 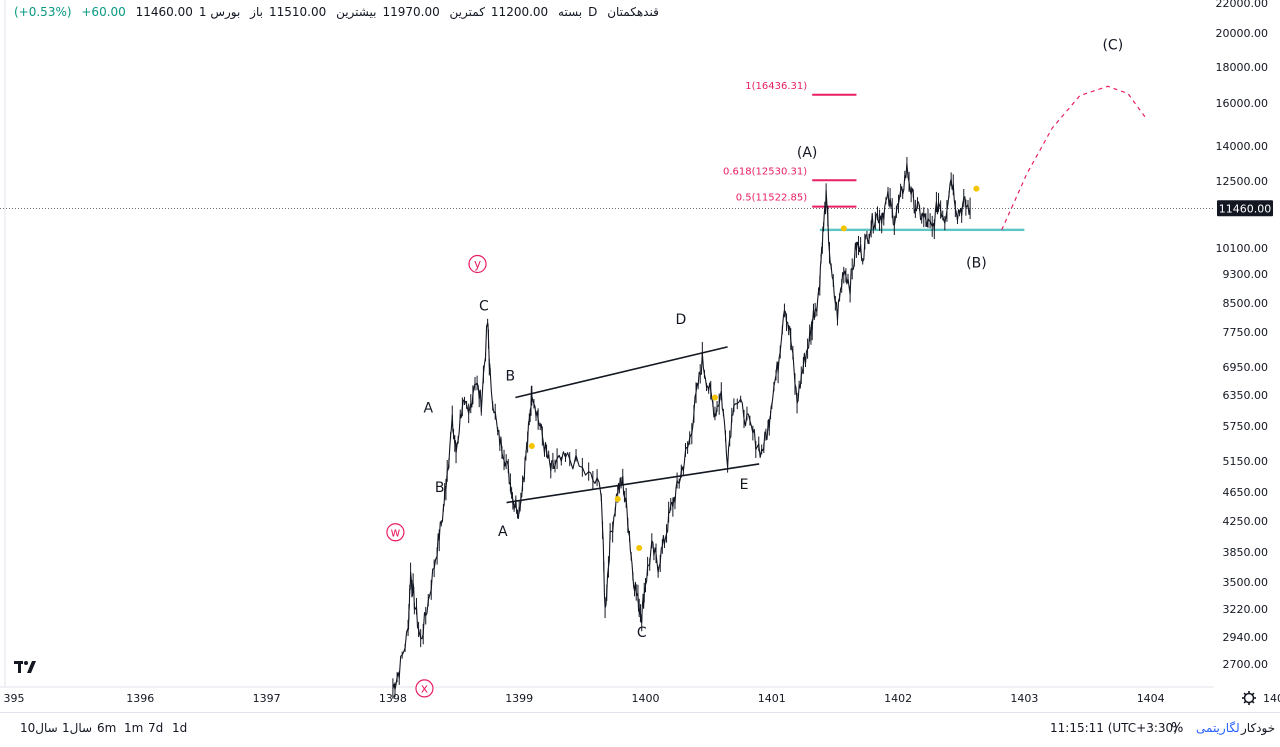 I want to click on gear-icon-ring, so click(x=1249, y=698).